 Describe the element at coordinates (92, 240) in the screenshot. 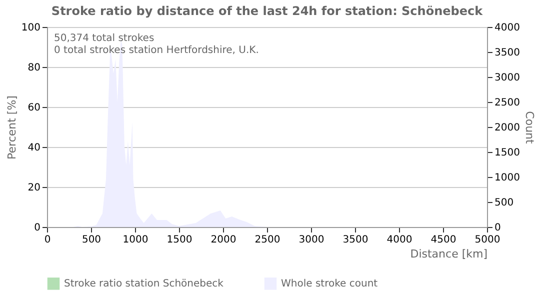

I see `x-tick-label: 500` at that location.